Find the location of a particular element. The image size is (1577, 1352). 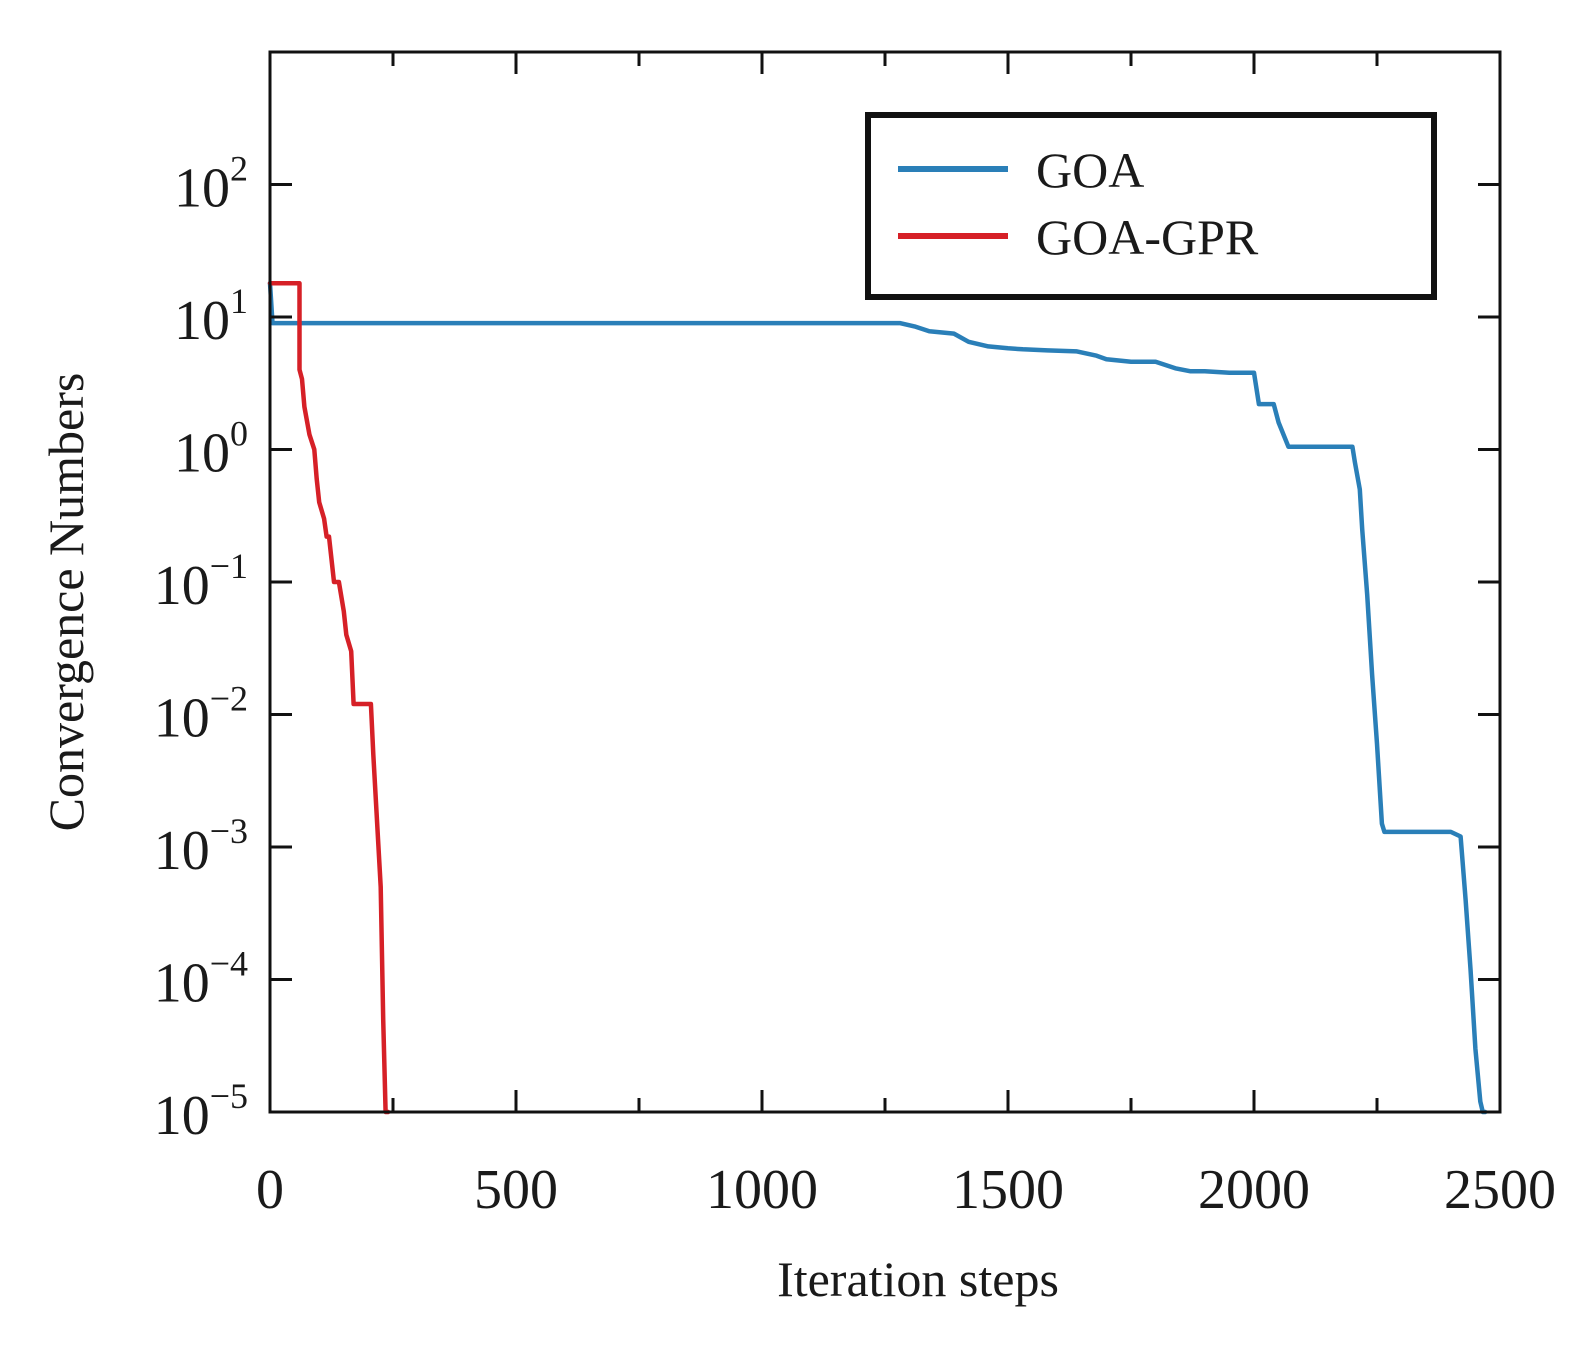

series-line-goa-gpr is located at coordinates (329, 697).